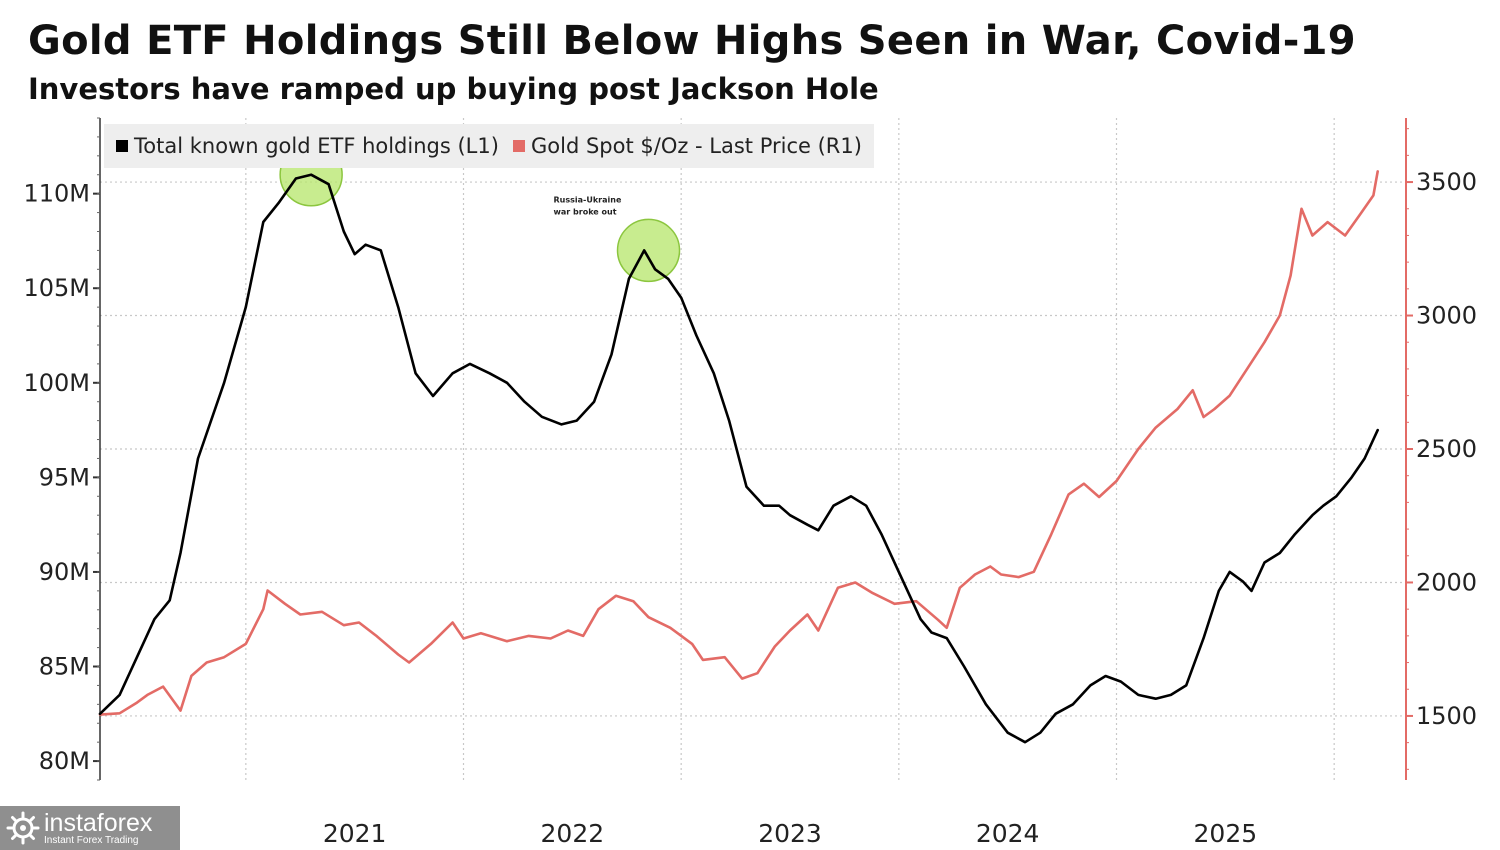 Image resolution: width=1500 pixels, height=850 pixels. I want to click on instaforex-logo-name: instaforex, so click(98, 822).